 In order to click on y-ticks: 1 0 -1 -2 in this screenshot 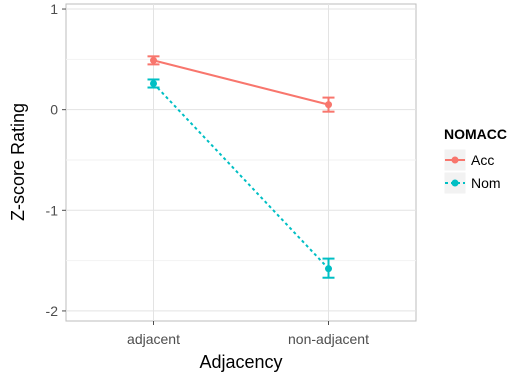, I will do `click(56, 160)`.